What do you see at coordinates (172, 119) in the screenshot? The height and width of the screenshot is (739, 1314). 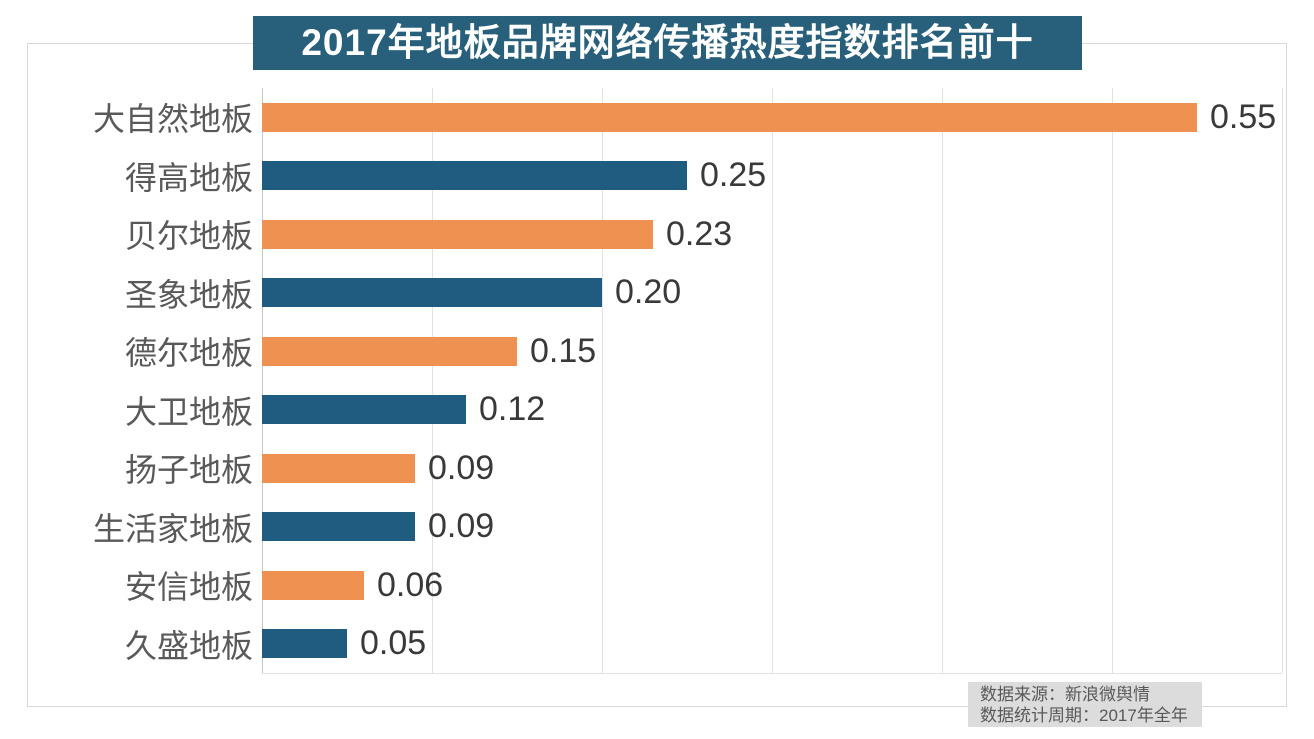 I see `category-label: 大自然地板` at bounding box center [172, 119].